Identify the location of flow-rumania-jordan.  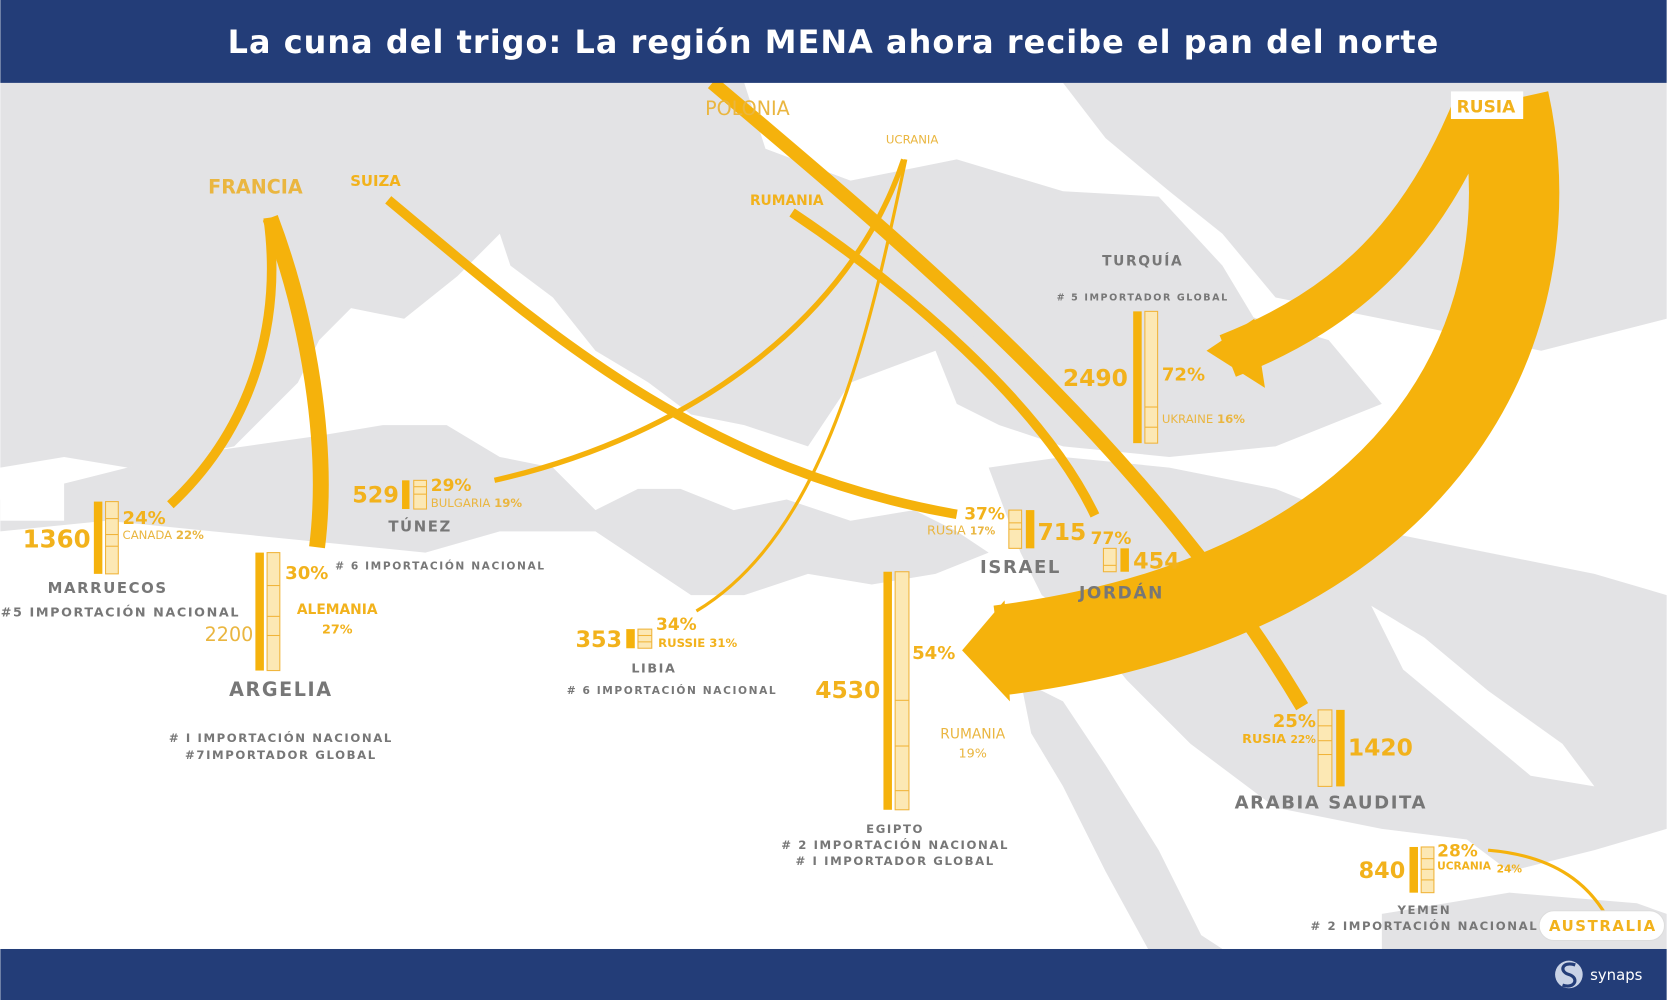
(944, 363).